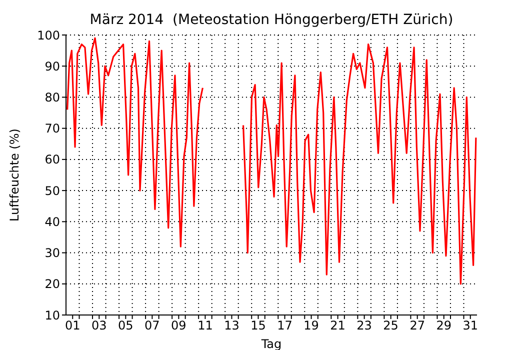 Image resolution: width=530 pixels, height=350 pixels. What do you see at coordinates (52, 253) in the screenshot?
I see `y-tick-label: 30` at bounding box center [52, 253].